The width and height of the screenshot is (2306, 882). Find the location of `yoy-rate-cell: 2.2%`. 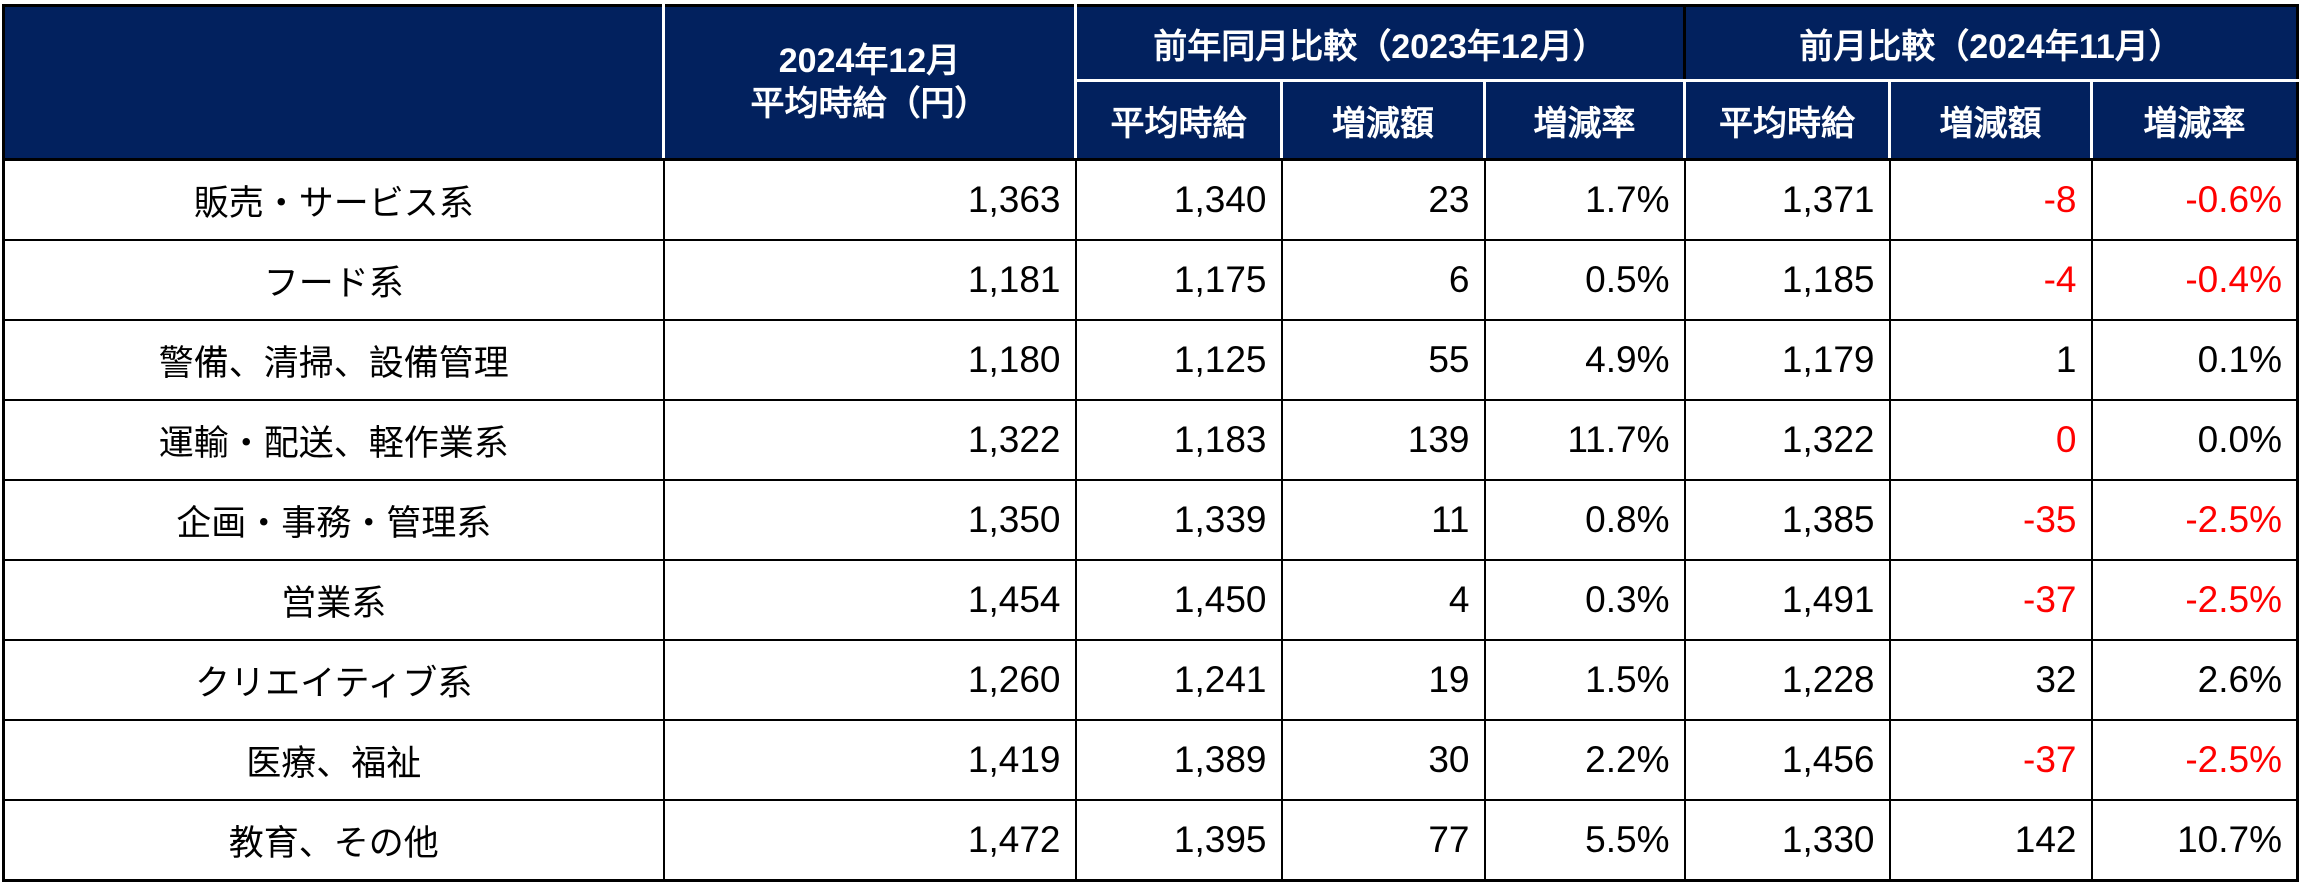

yoy-rate-cell: 2.2% is located at coordinates (1584, 760).